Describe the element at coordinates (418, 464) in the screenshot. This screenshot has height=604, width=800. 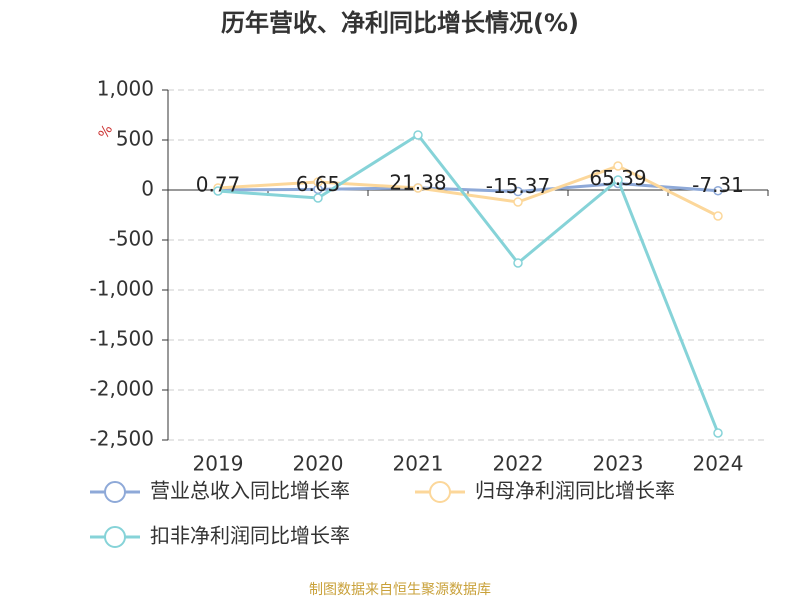
I see `x-tick-label: 2021` at that location.